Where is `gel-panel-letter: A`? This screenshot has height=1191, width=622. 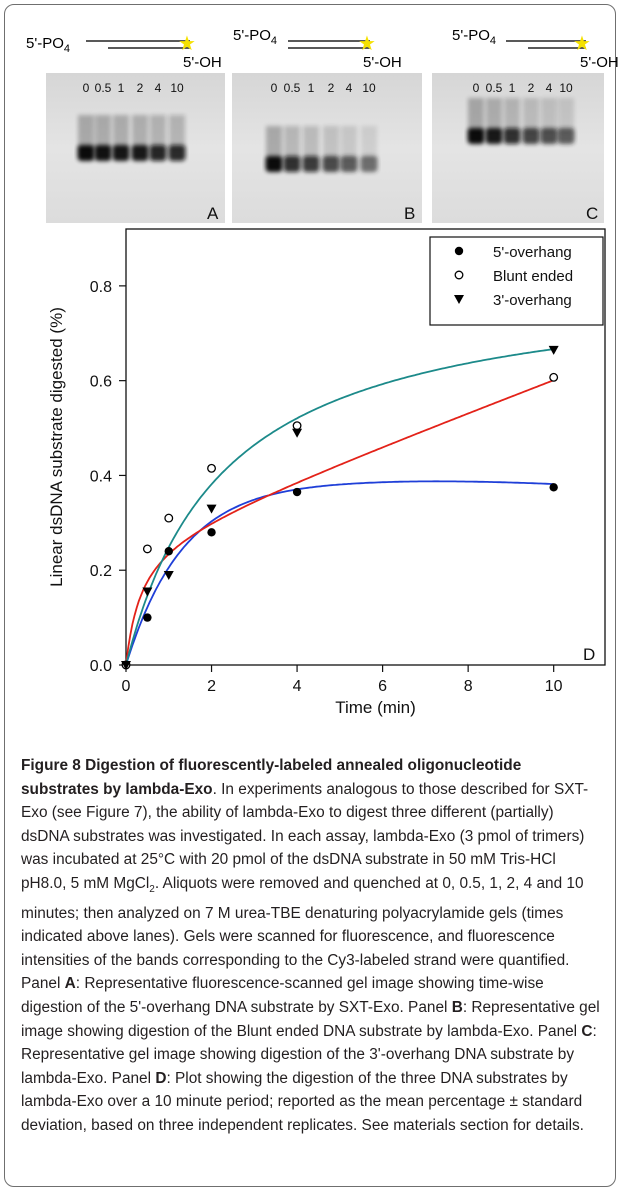
gel-panel-letter: A is located at coordinates (213, 213).